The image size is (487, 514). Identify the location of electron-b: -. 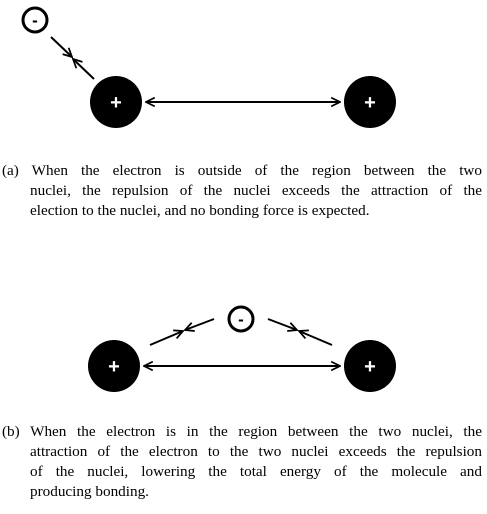
(241, 319).